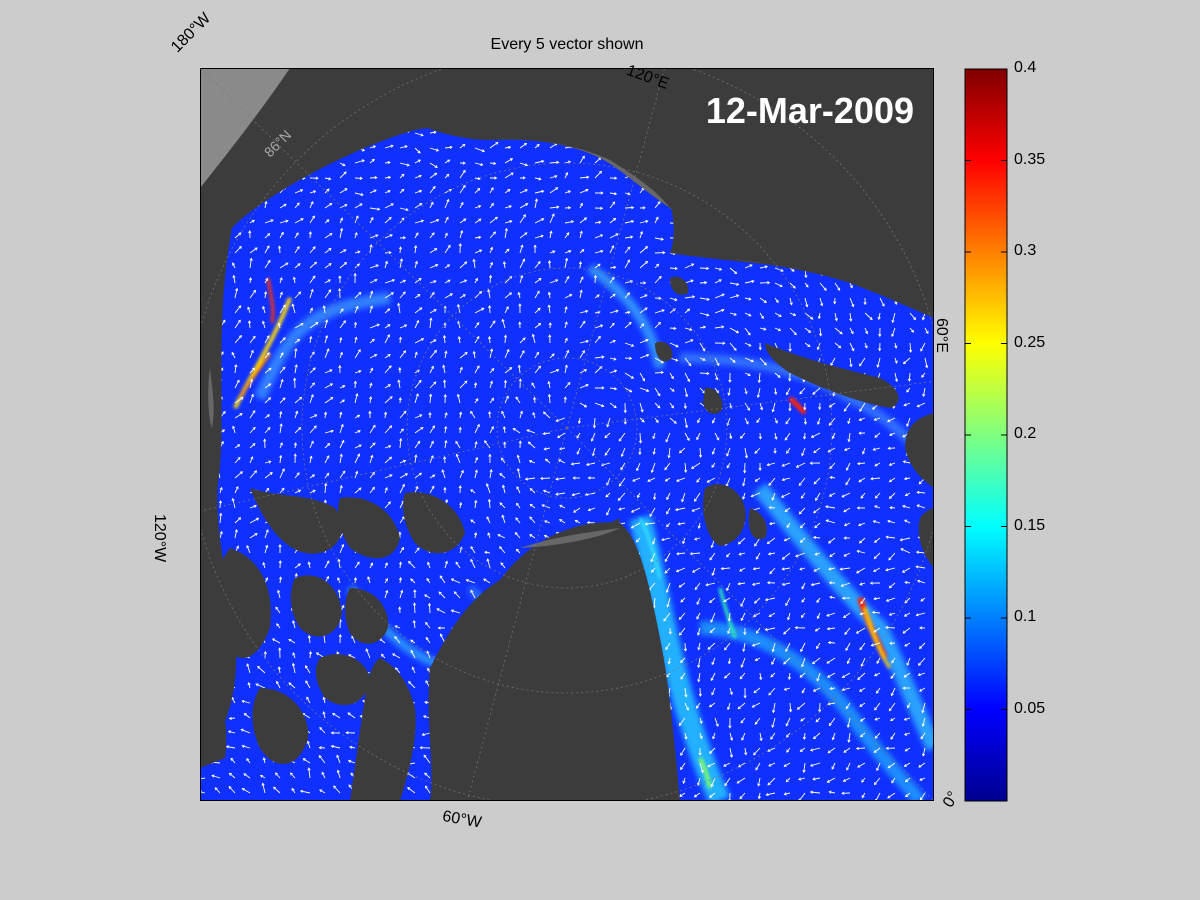 This screenshot has height=900, width=1200. Describe the element at coordinates (245, 128) in the screenshot. I see `no-data-region` at that location.